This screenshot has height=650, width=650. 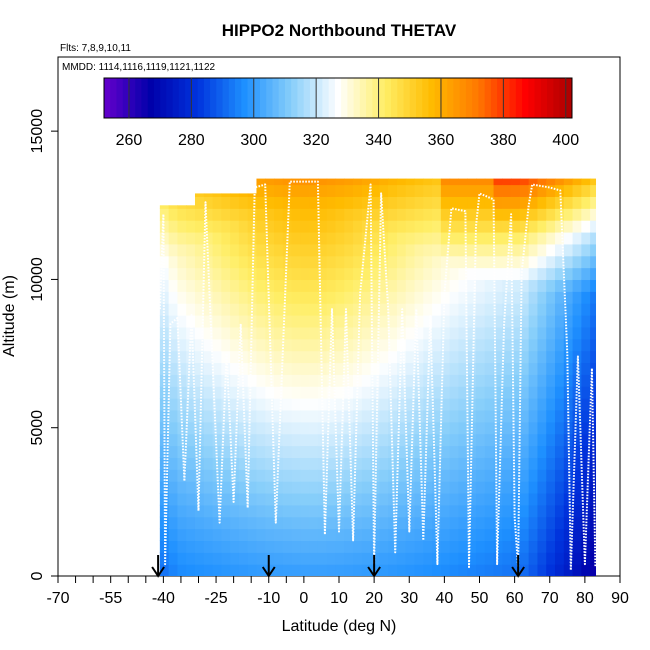 I want to click on x-tick-label: -70, so click(x=57, y=598).